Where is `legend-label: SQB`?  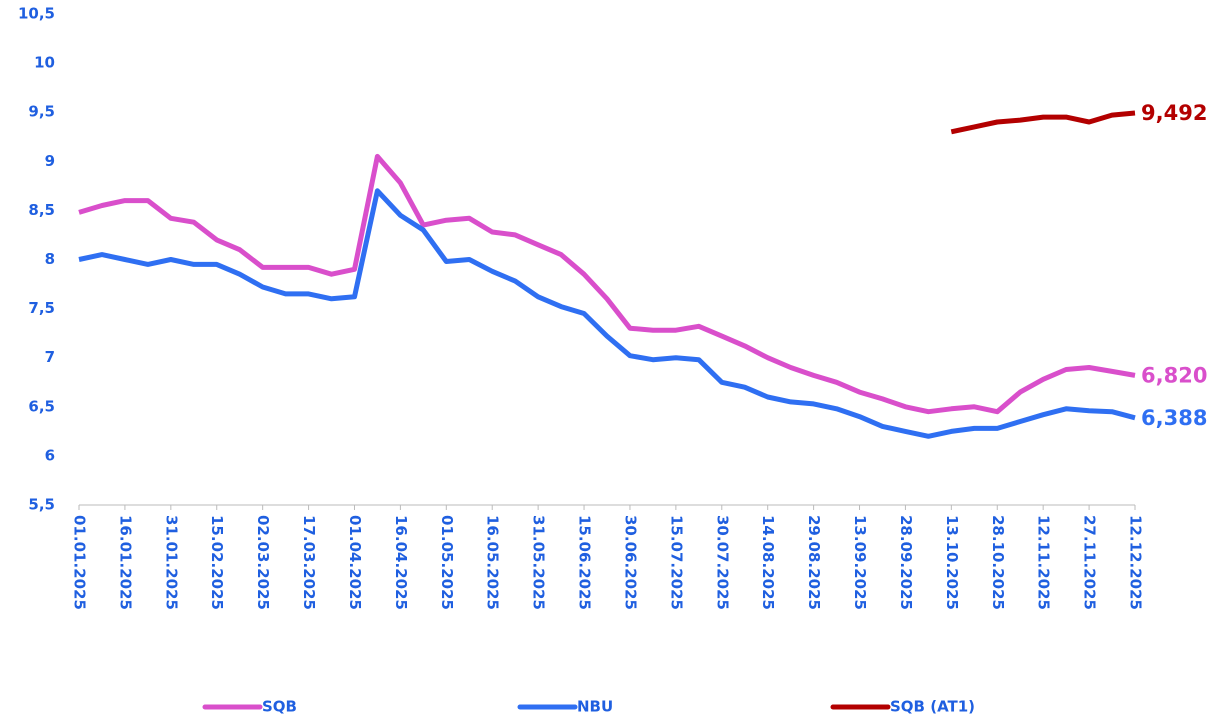
legend-label: SQB is located at coordinates (279, 707).